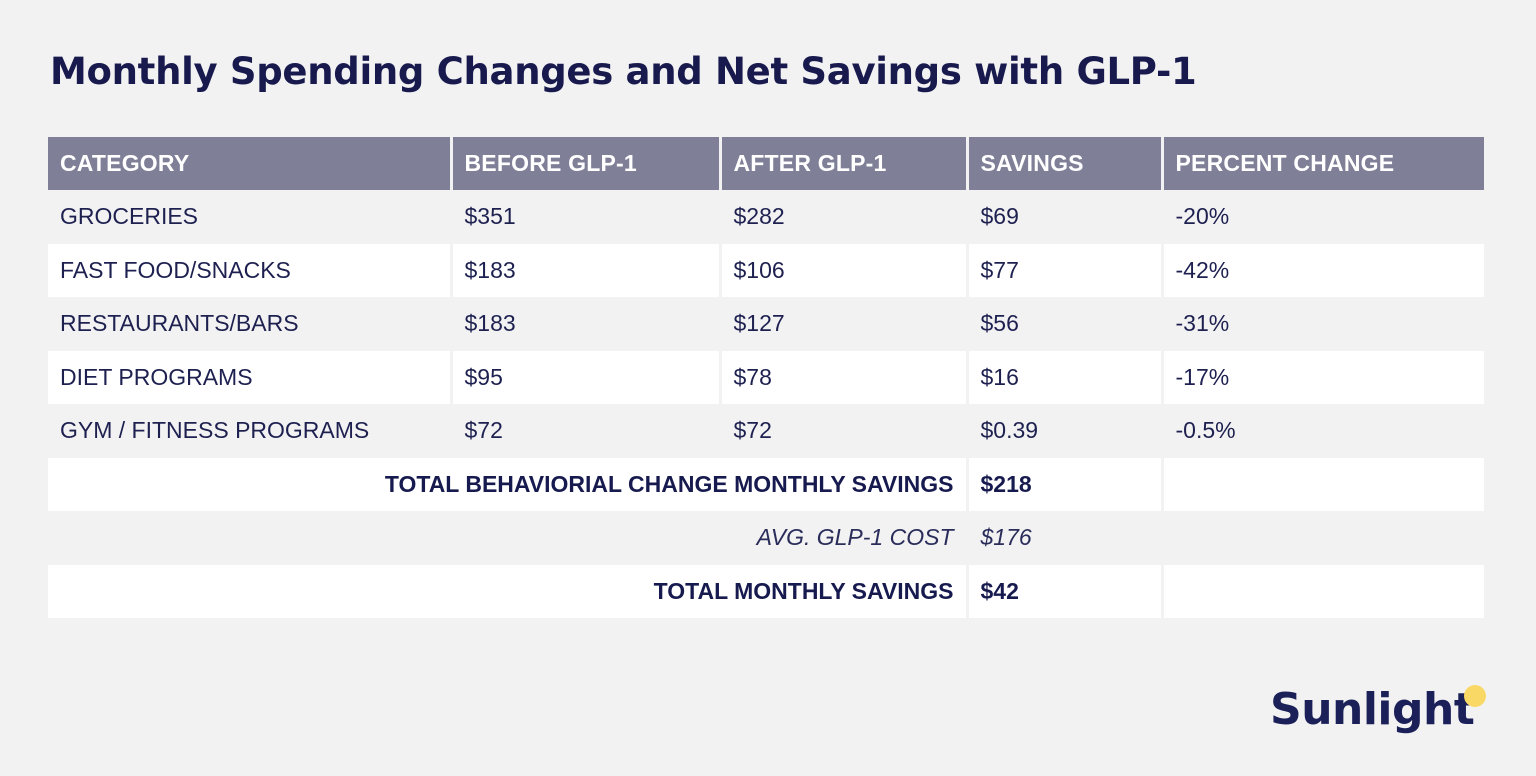 Image resolution: width=1536 pixels, height=776 pixels. I want to click on summary-label: TOTAL MONTHLY SAVINGS, so click(508, 591).